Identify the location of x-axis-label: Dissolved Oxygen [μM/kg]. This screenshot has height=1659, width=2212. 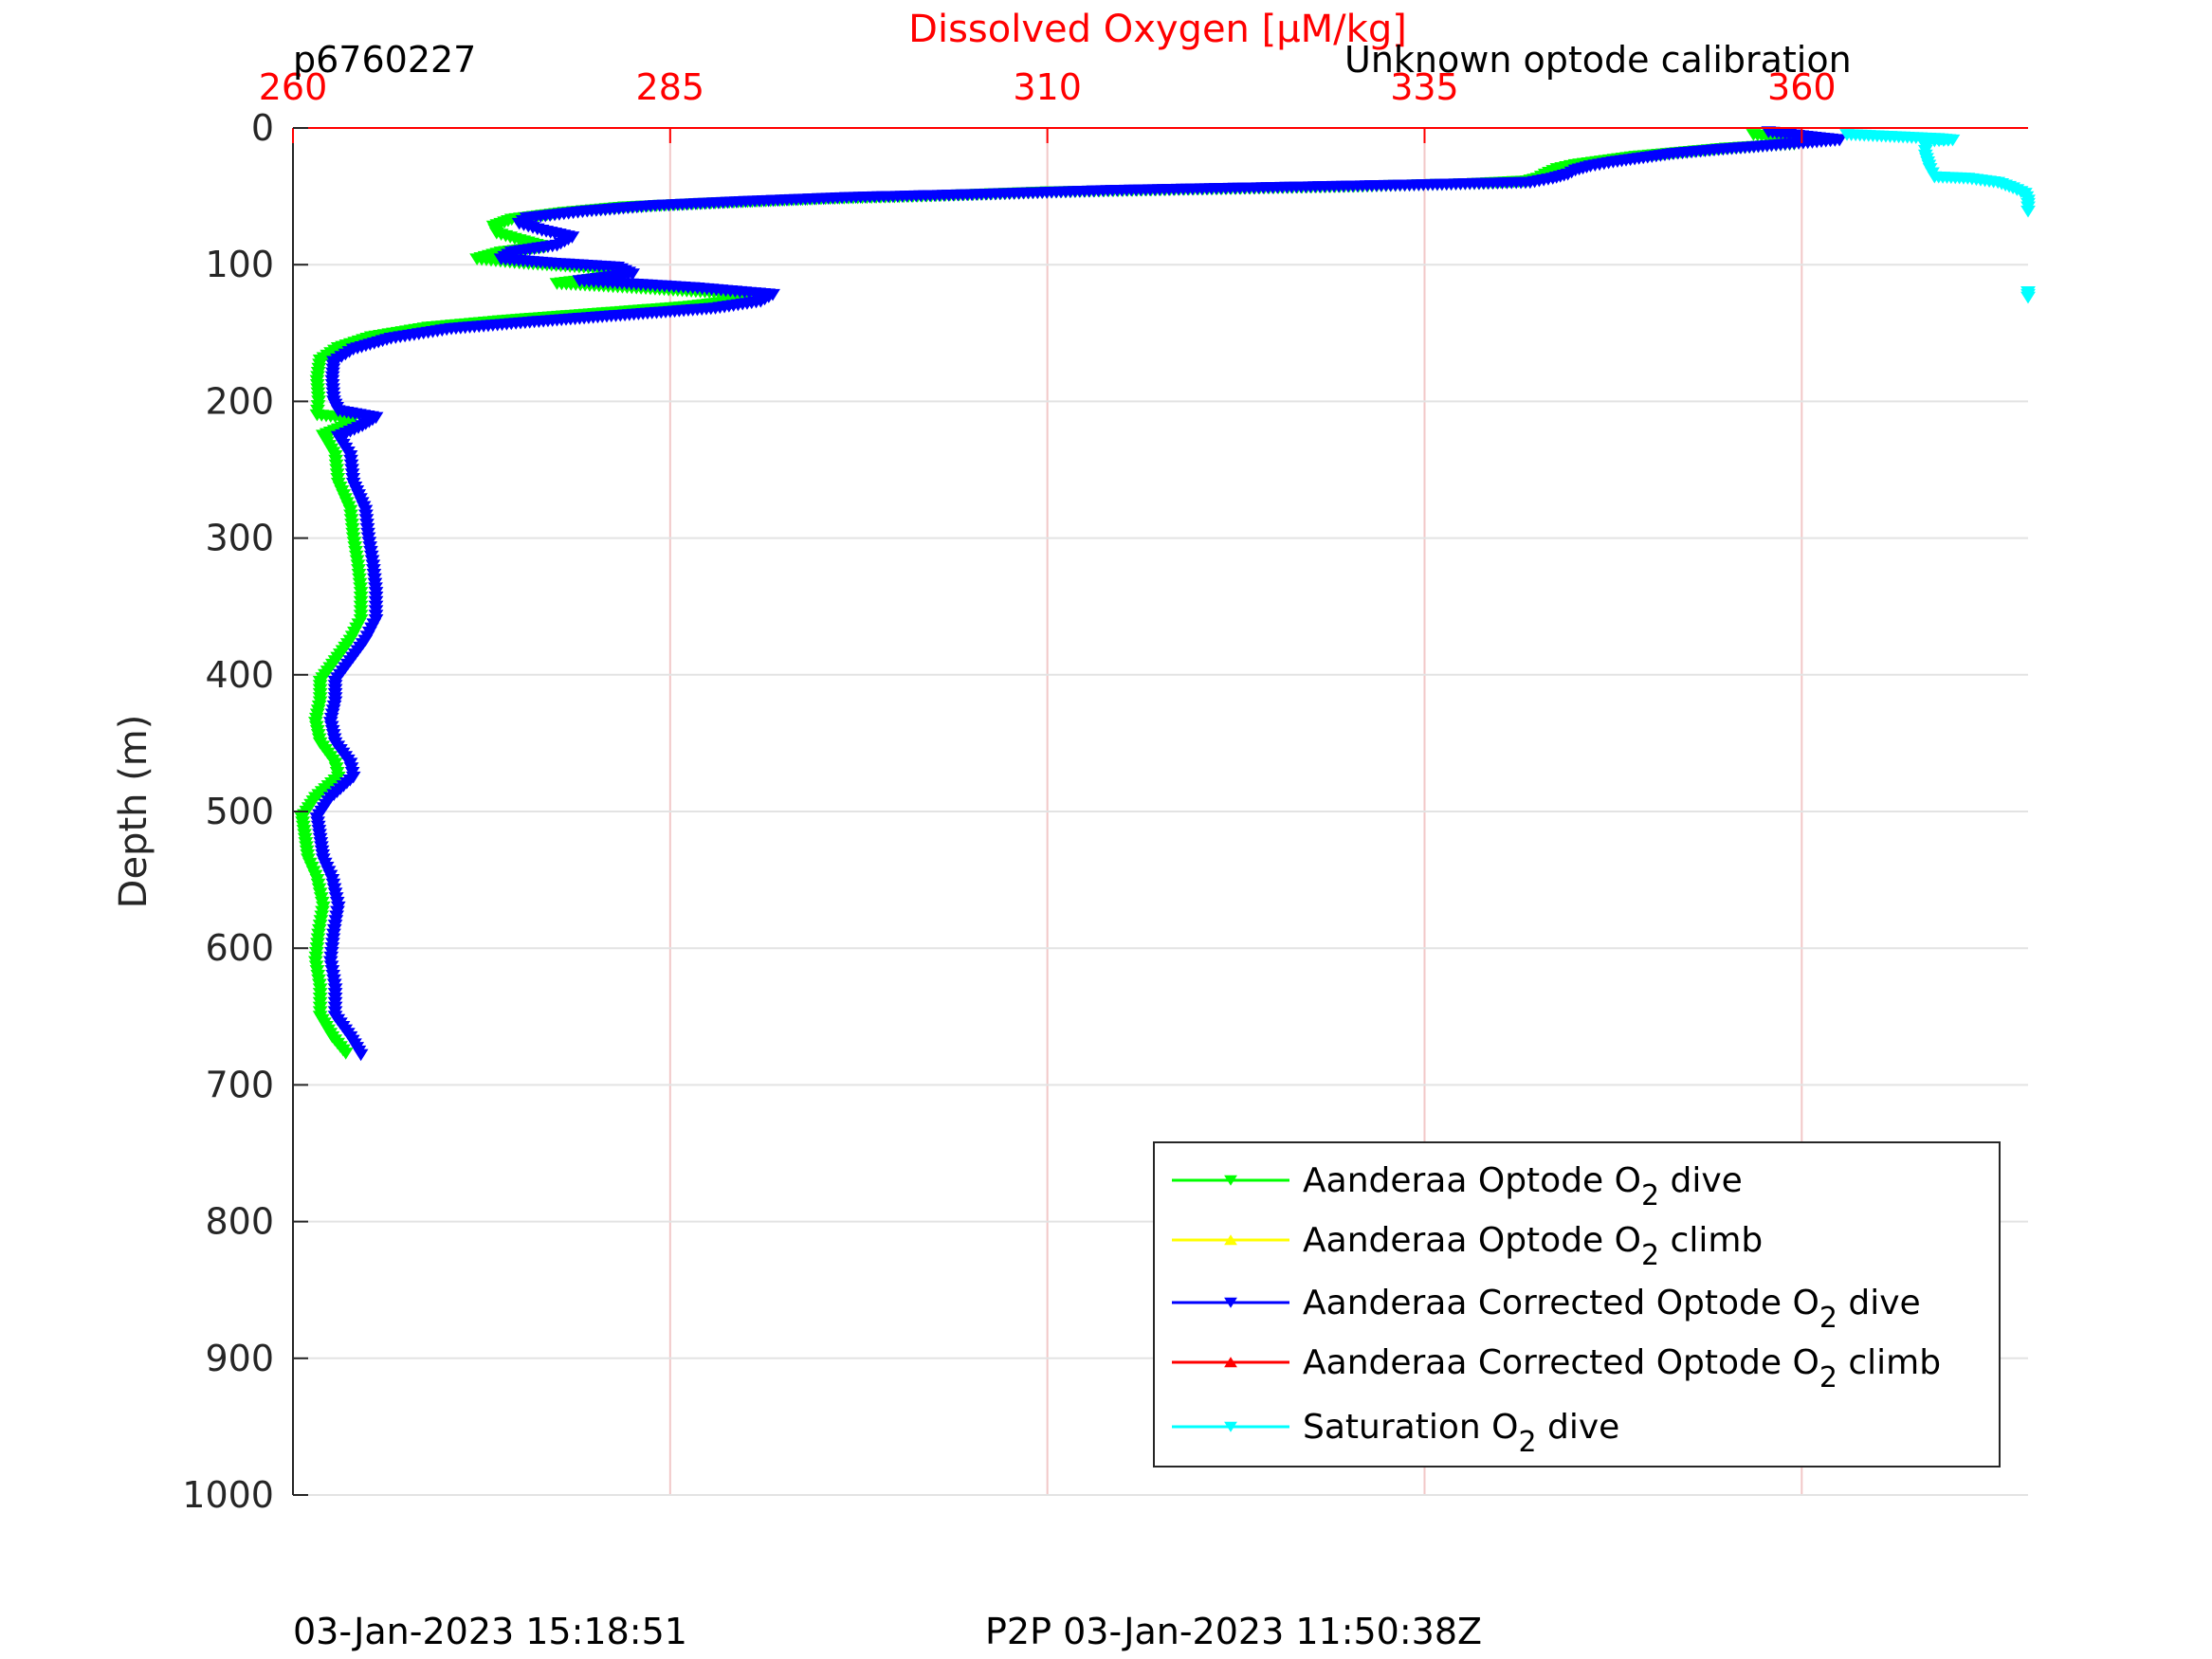
(1157, 29).